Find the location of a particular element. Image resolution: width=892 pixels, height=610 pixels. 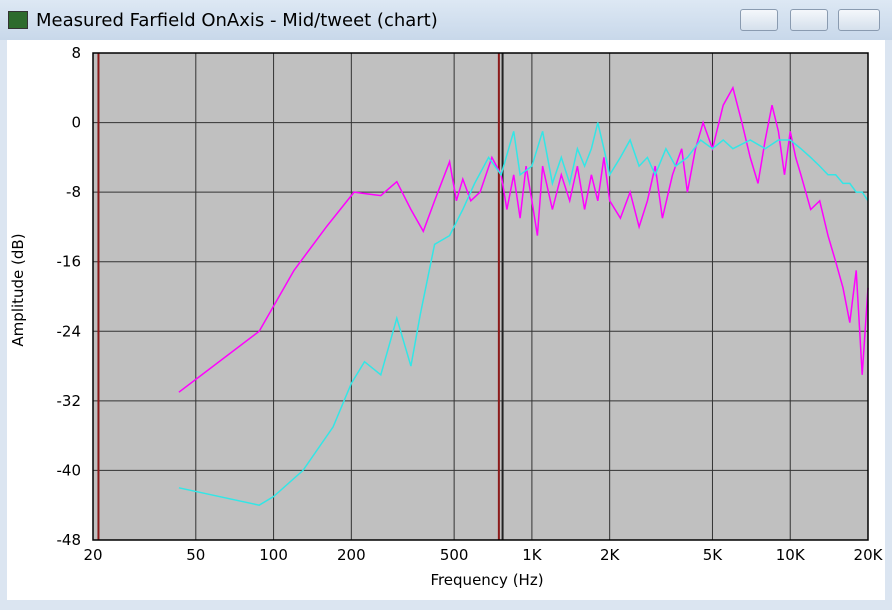

y-tick-label: 8 is located at coordinates (76, 53).